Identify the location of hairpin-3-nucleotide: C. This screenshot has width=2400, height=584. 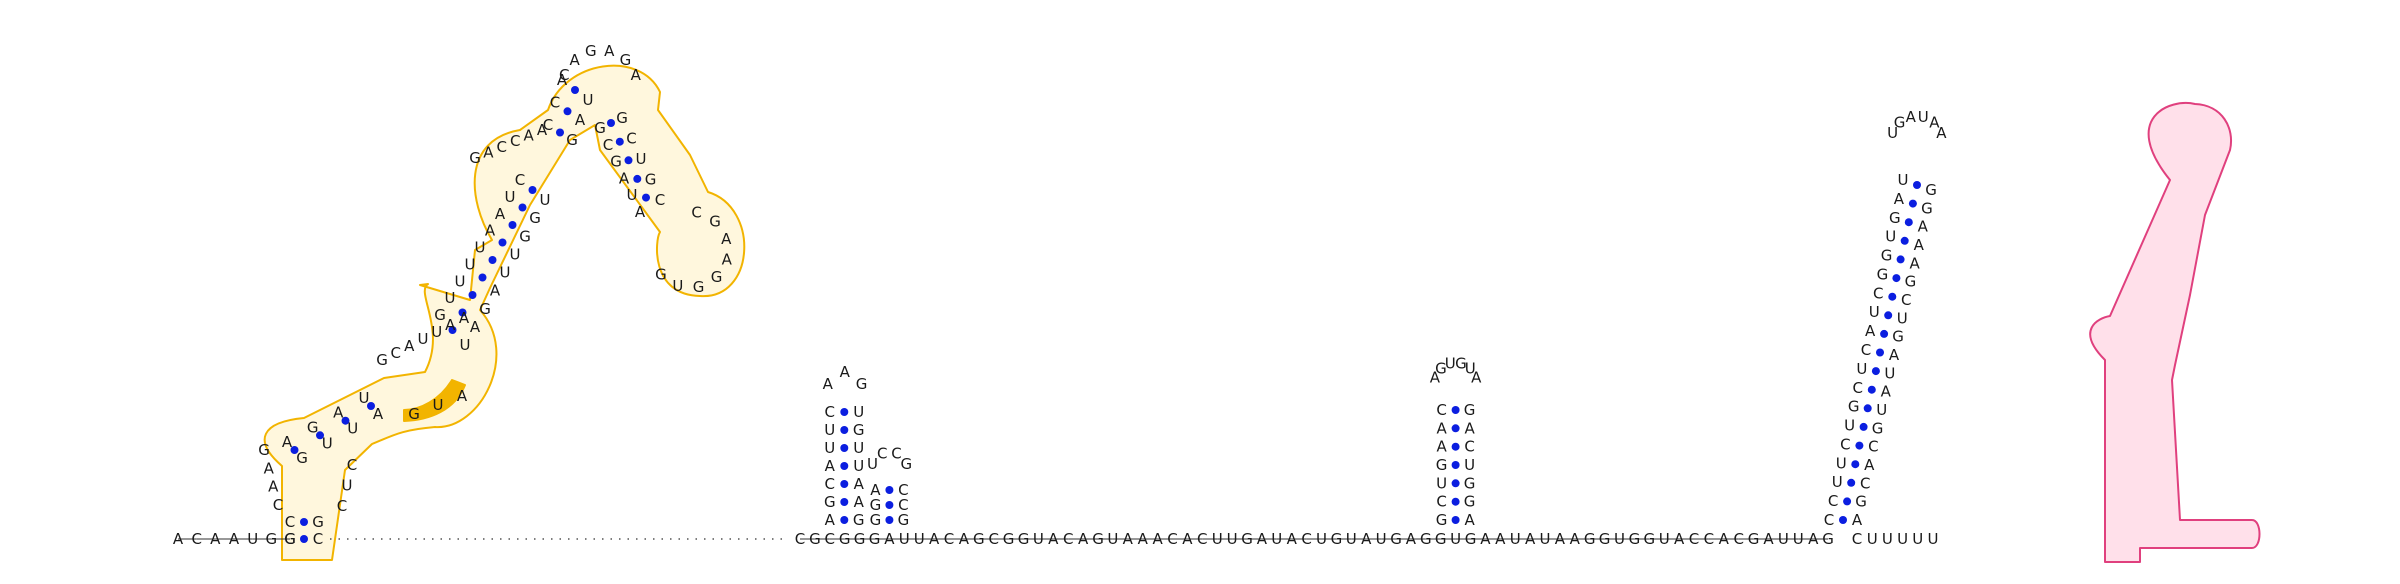
(1441, 502).